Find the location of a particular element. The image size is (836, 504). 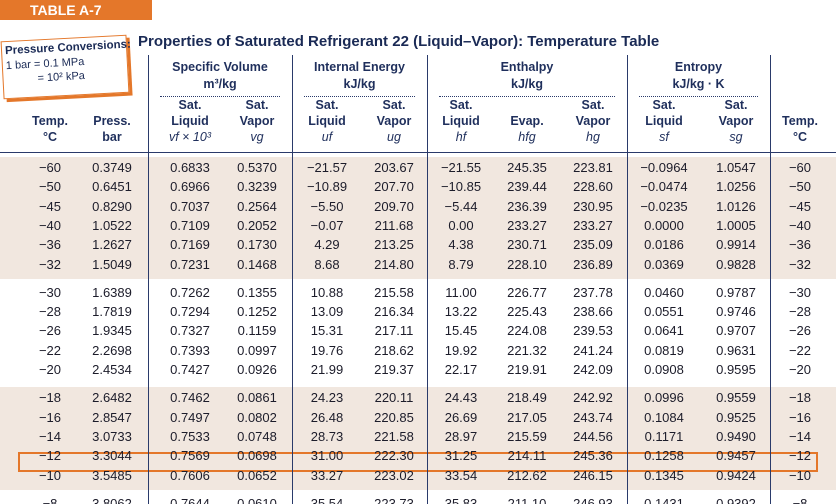

cell: 0.9525 is located at coordinates (736, 417).